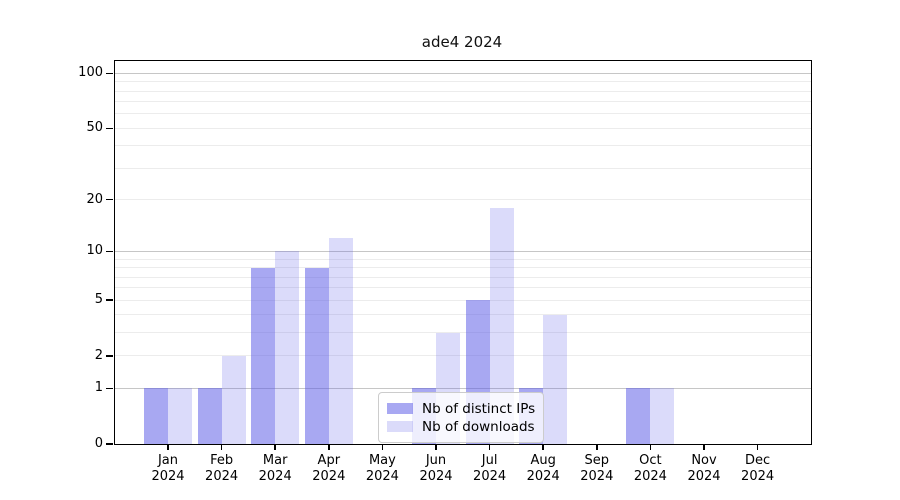 Image resolution: width=900 pixels, height=500 pixels. Describe the element at coordinates (478, 426) in the screenshot. I see `legend-label-downloads: Nb of downloads` at that location.